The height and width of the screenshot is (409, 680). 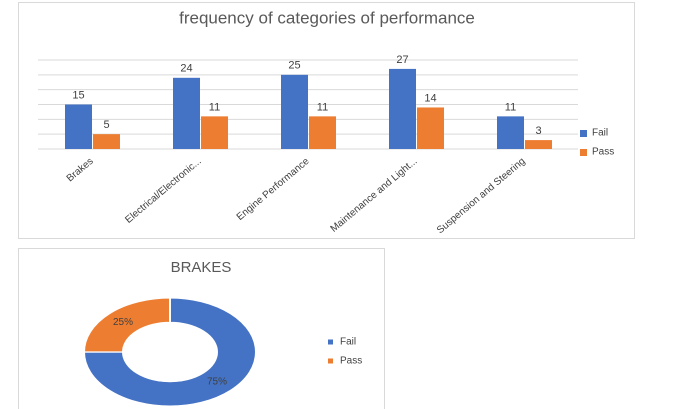 I want to click on data-label: 75%, so click(x=217, y=381).